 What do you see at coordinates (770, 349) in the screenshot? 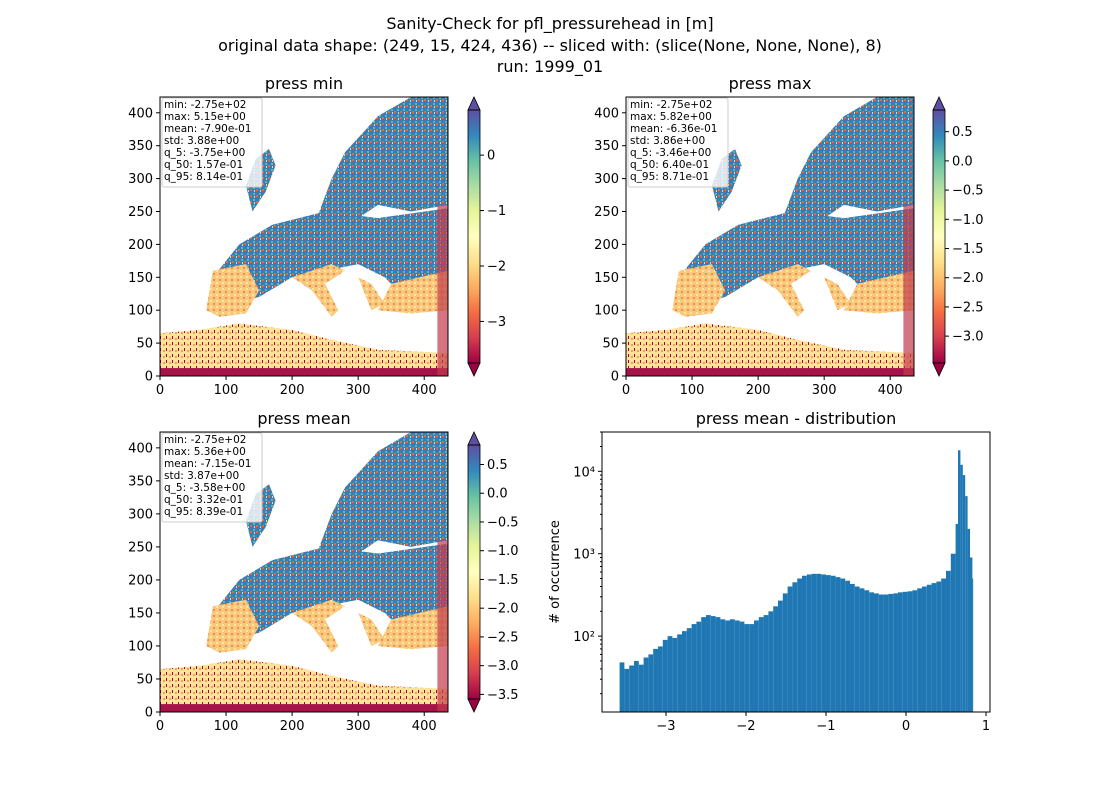
I see `land-north-africa` at bounding box center [770, 349].